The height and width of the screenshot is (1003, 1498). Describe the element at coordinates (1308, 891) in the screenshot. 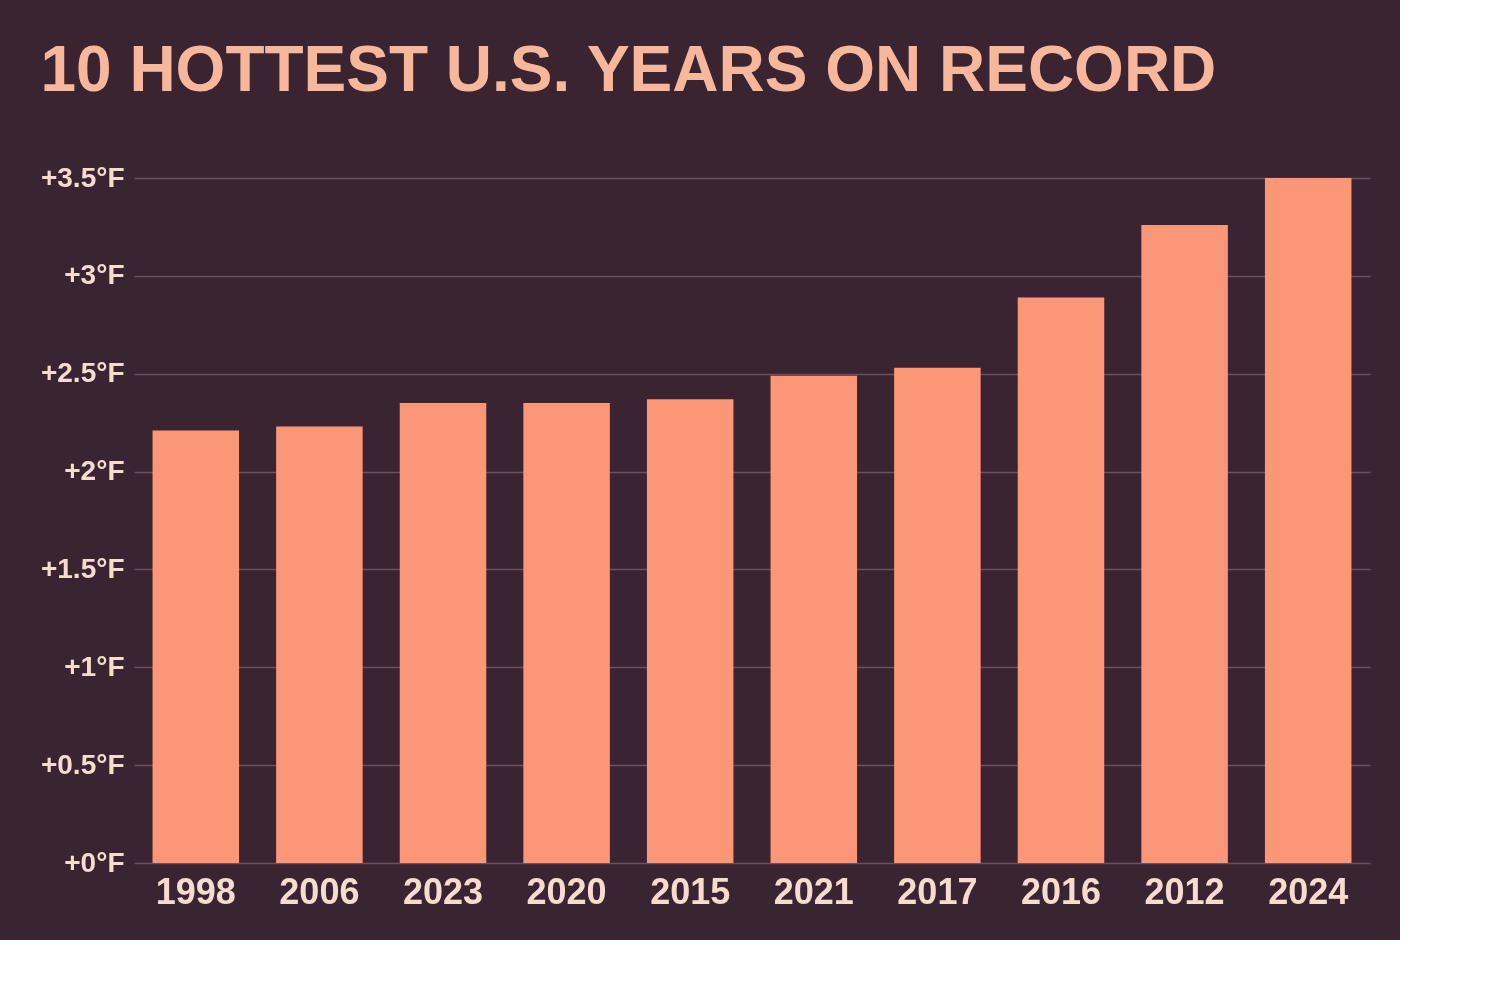

I see `x-tick-label: 2024` at that location.